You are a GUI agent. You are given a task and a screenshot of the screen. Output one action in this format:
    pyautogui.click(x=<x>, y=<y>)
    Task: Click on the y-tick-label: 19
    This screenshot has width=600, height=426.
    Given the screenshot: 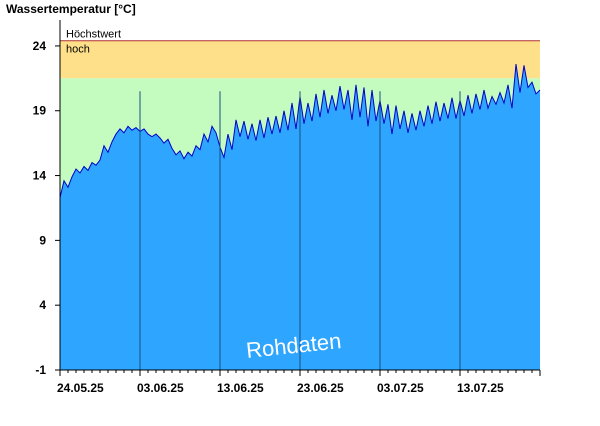 What is the action you would take?
    pyautogui.click(x=40, y=111)
    